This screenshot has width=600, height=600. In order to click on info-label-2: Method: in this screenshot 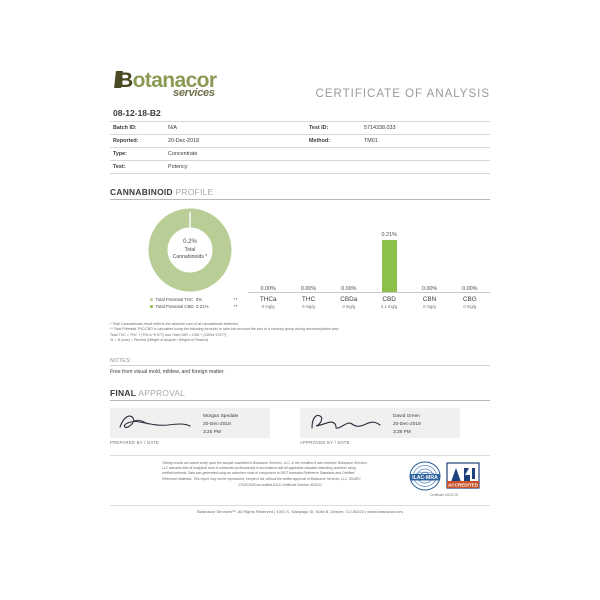, I will do `click(333, 141)`.